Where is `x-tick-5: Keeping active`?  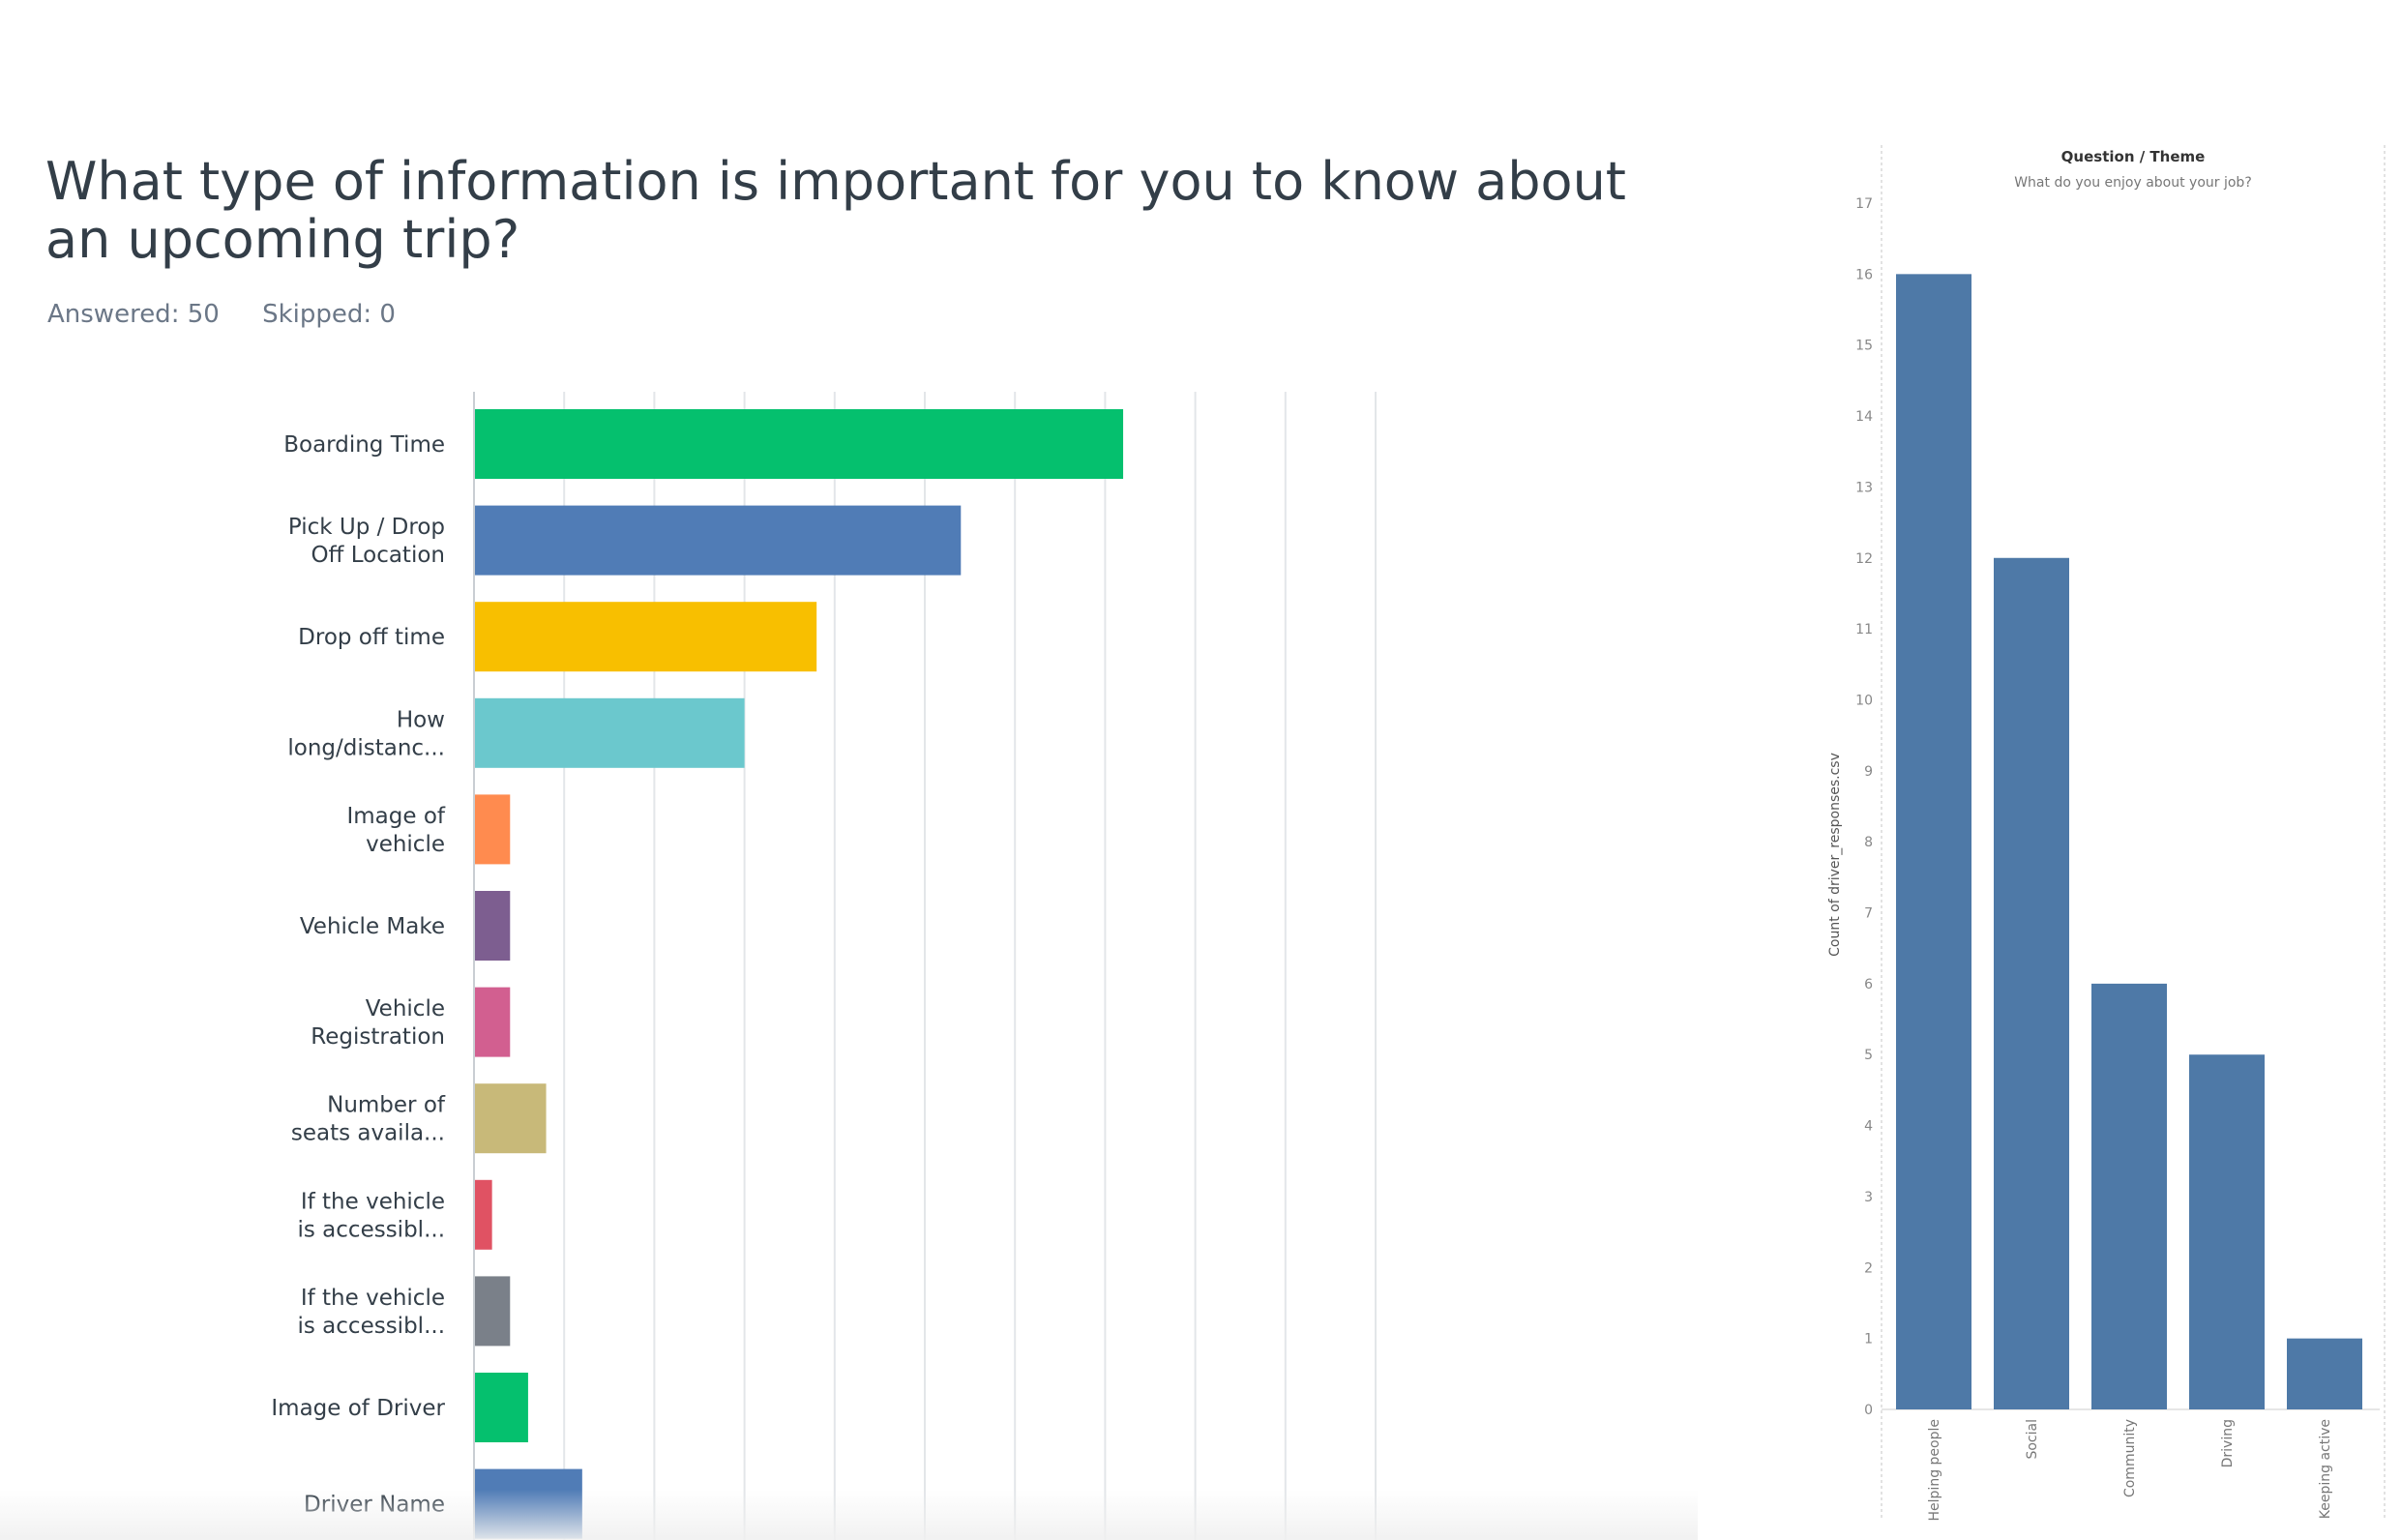
x-tick-5: Keeping active is located at coordinates (2325, 1469).